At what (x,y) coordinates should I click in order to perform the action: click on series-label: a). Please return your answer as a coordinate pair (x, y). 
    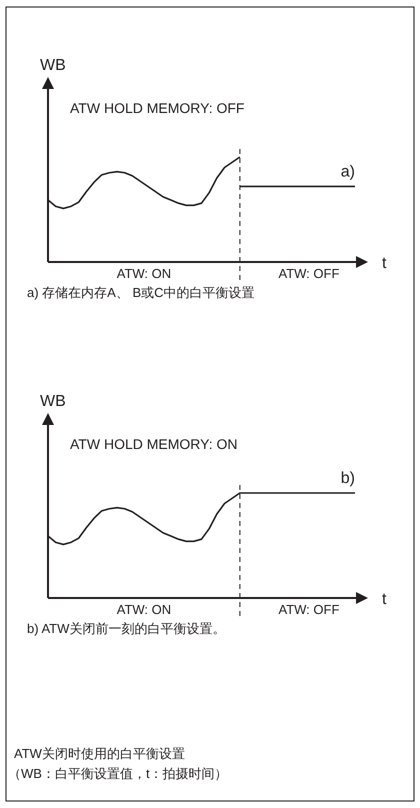
    Looking at the image, I should click on (347, 171).